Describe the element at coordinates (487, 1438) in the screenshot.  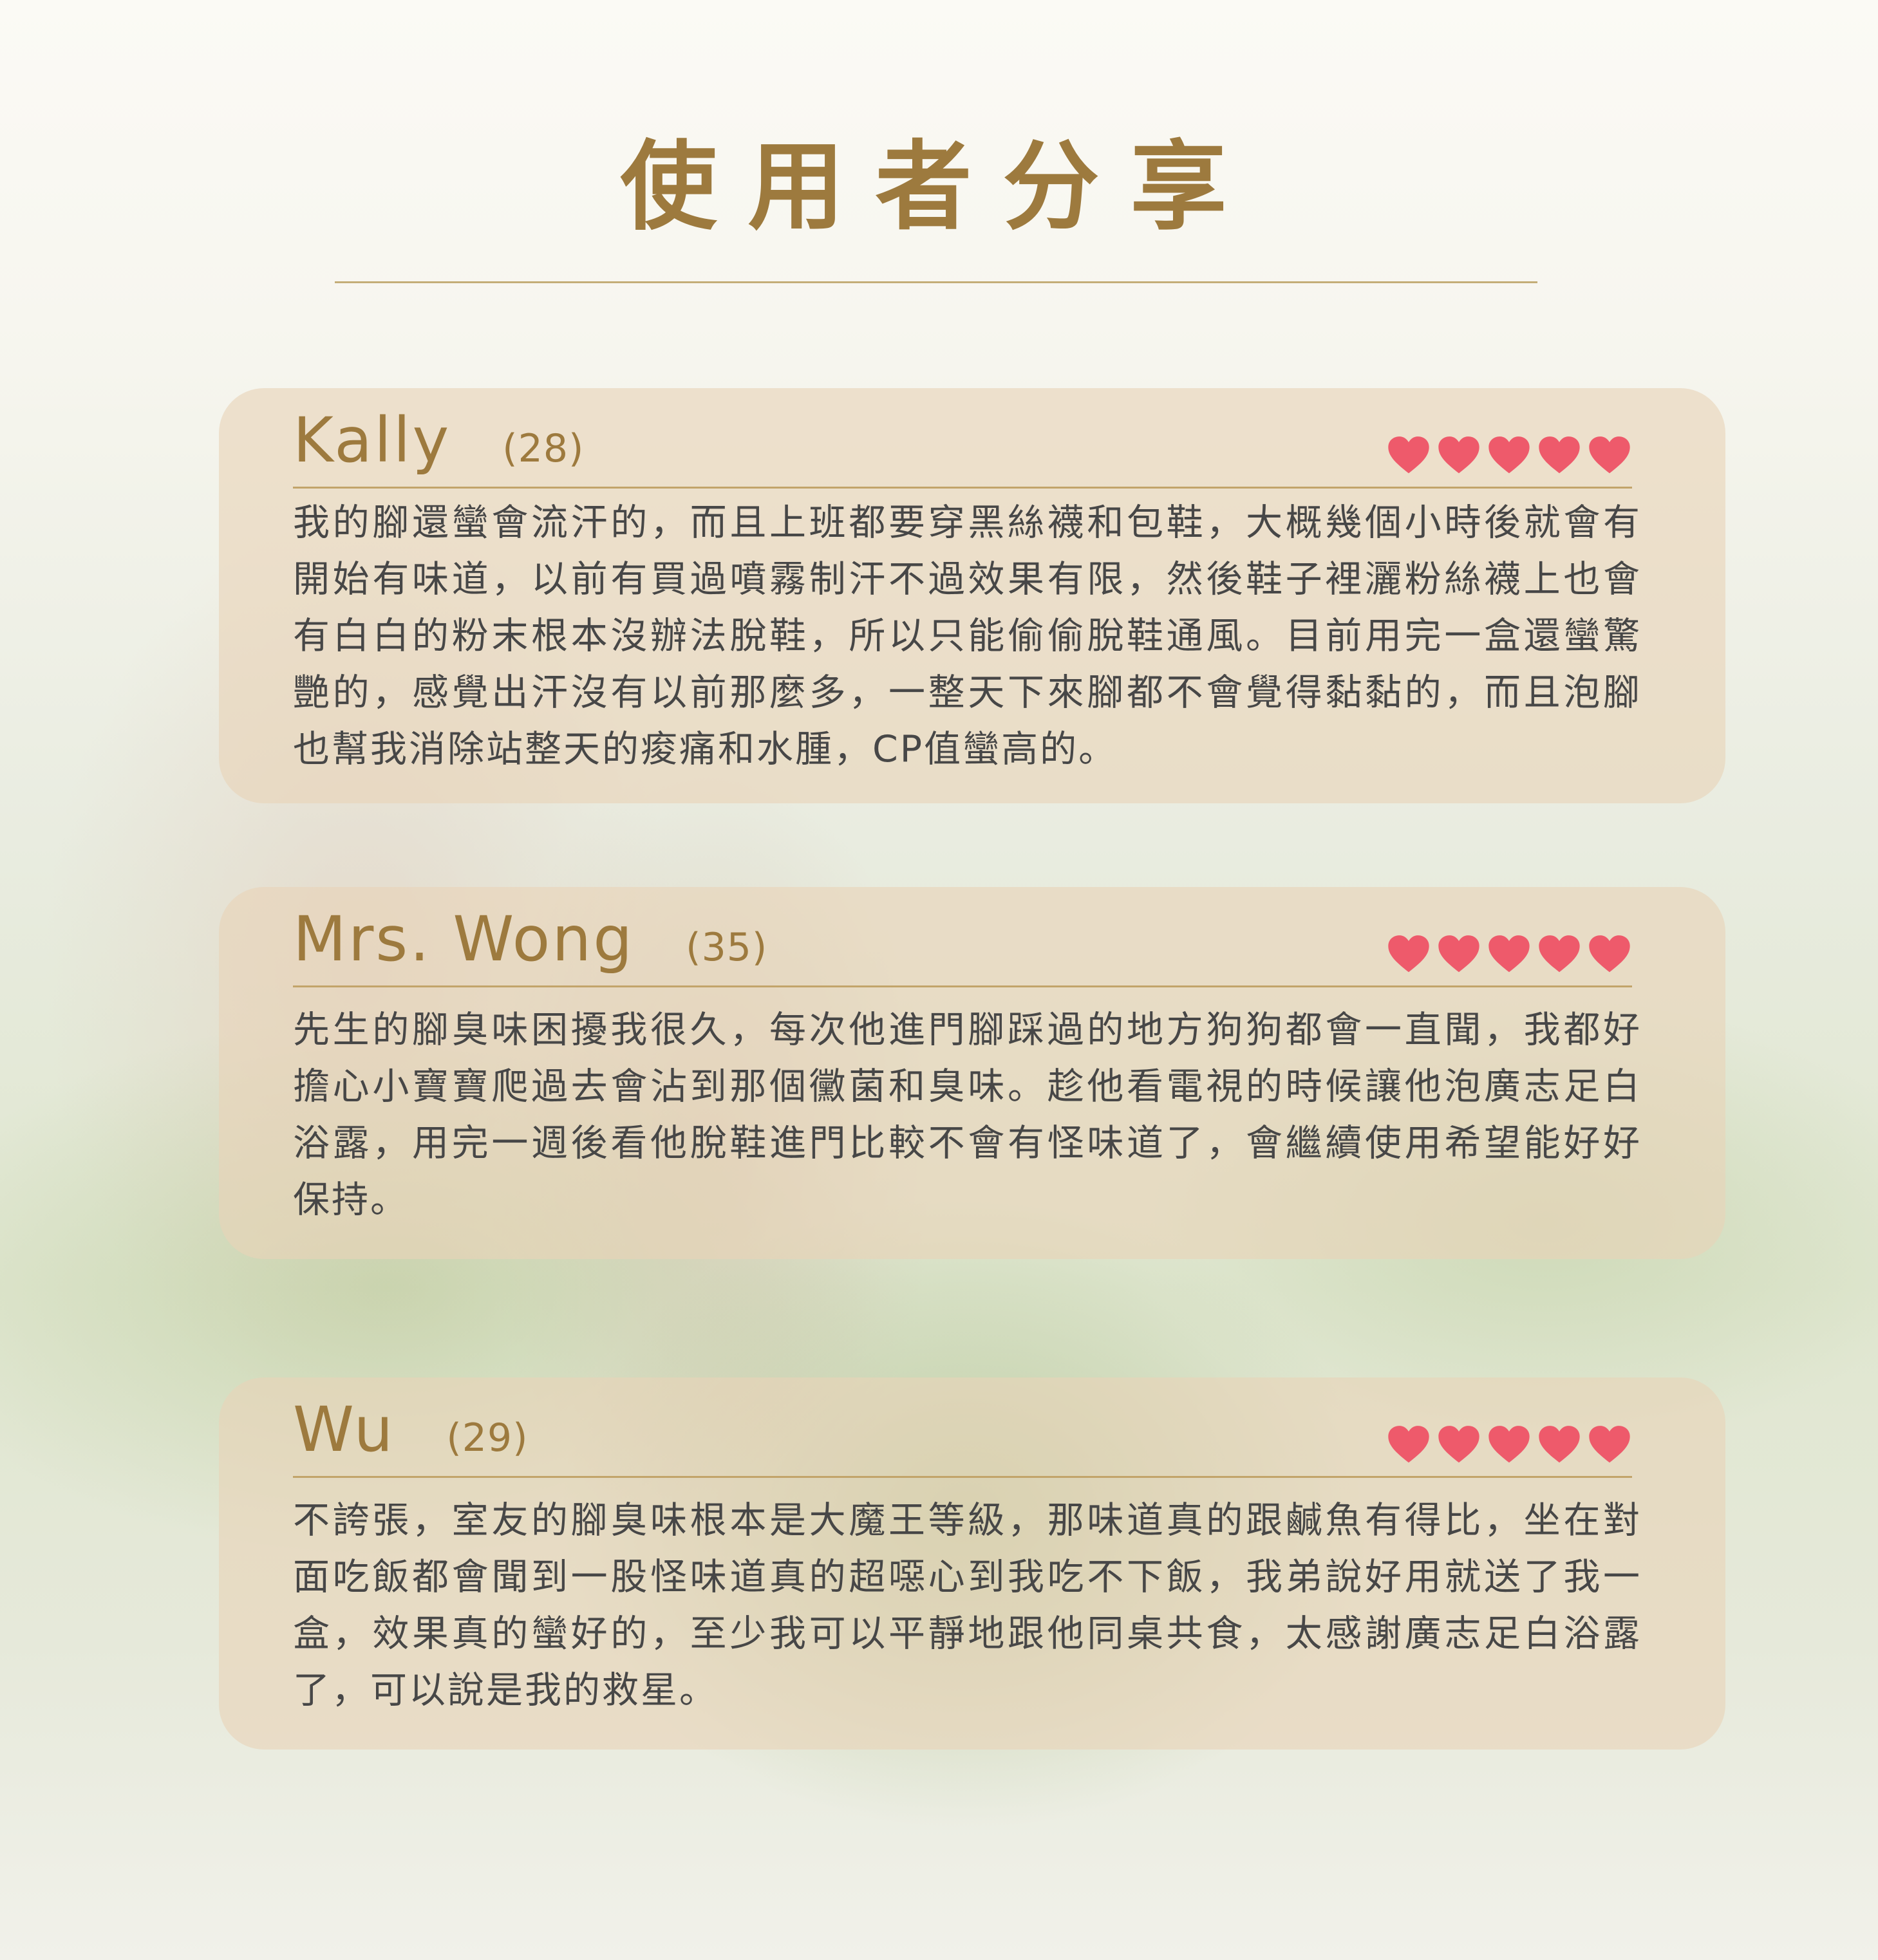
I see `reviewer-age: (29)` at that location.